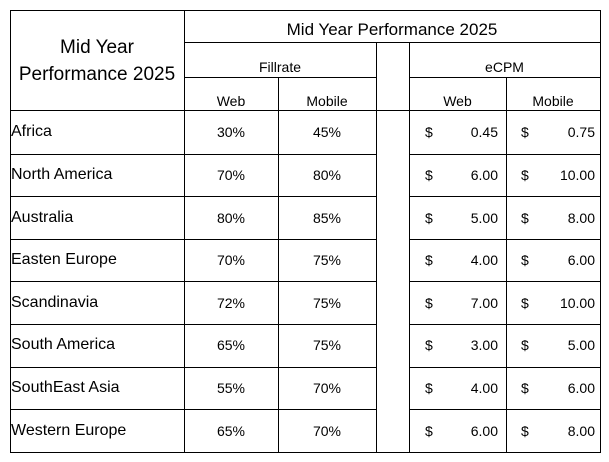 The width and height of the screenshot is (609, 462). Describe the element at coordinates (484, 303) in the screenshot. I see `ecpm-web-cell: 7.00` at that location.